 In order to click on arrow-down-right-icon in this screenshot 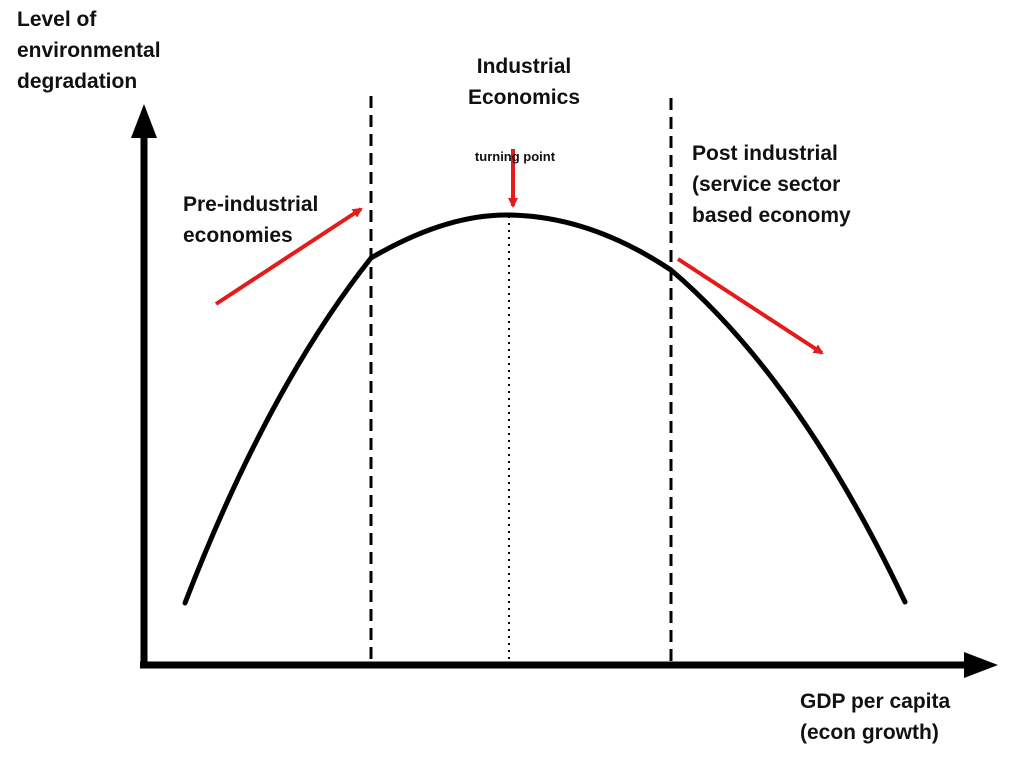, I will do `click(750, 306)`.